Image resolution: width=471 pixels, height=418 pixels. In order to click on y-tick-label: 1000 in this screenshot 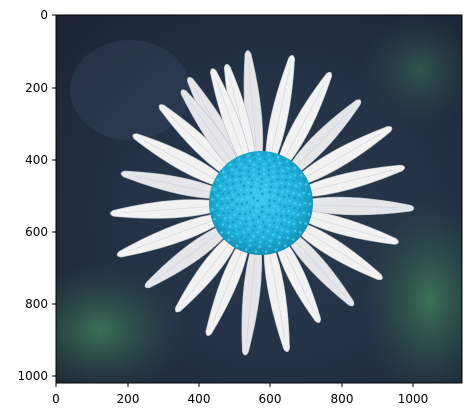, I will do `click(32, 376)`.